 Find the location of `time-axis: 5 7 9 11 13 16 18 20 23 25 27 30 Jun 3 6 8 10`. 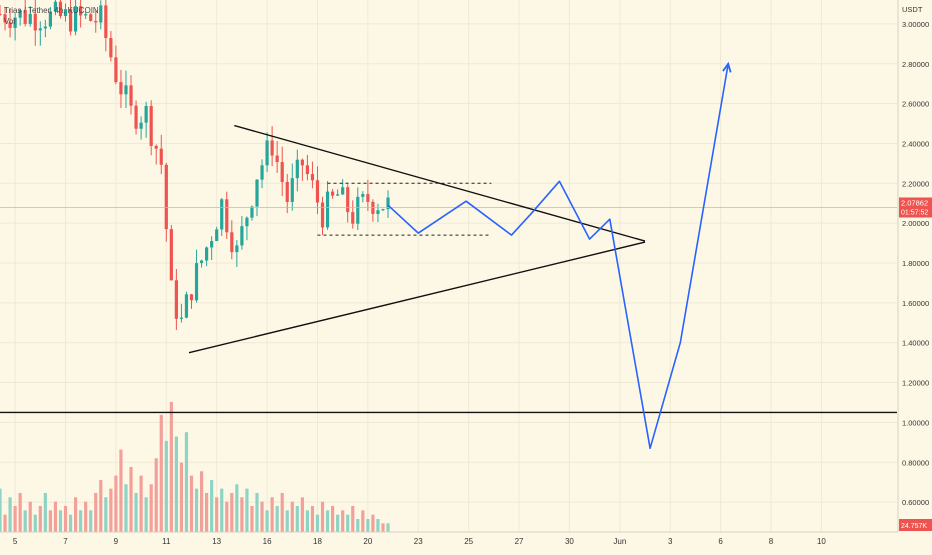

time-axis: 5 7 9 11 13 16 18 20 23 25 27 30 Jun 3 6 8 10 is located at coordinates (466, 540).